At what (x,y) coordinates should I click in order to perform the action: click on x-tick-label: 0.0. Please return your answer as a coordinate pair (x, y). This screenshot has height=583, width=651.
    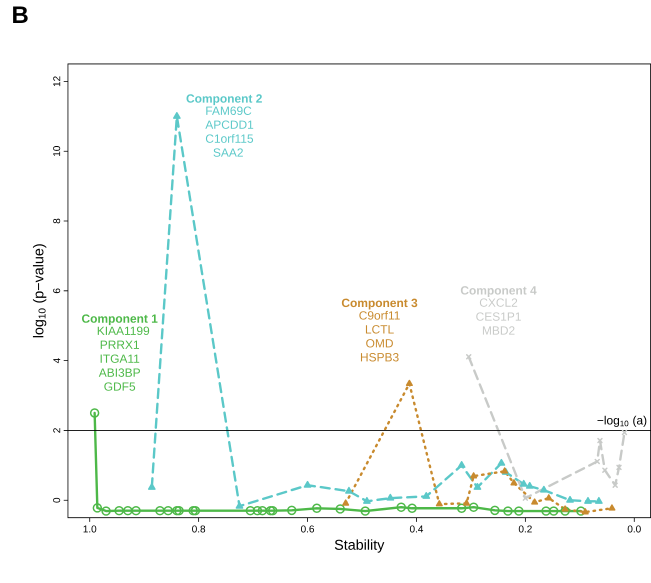
    Looking at the image, I should click on (634, 529).